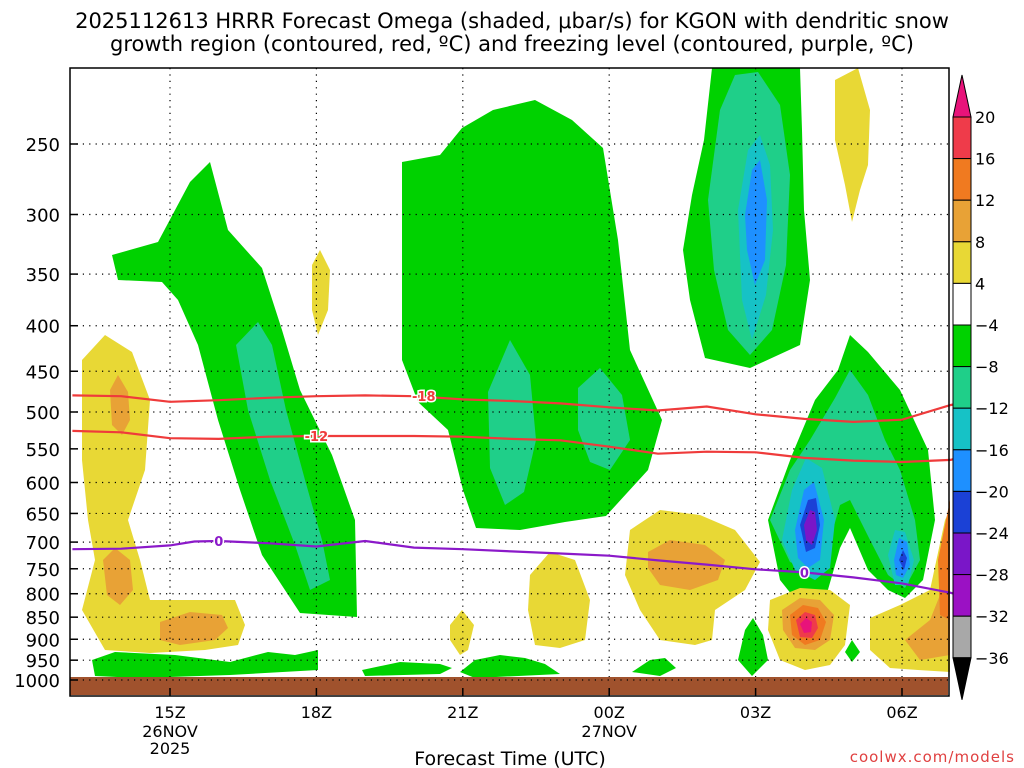  I want to click on y-tick-label-650: 650, so click(43, 514).